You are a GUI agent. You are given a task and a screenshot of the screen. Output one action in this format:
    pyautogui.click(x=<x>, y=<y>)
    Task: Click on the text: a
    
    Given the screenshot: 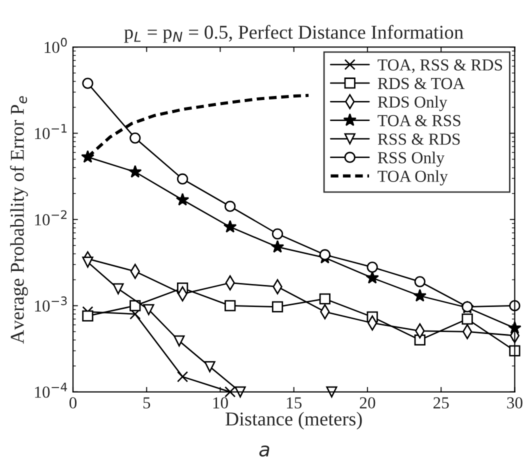 What is the action you would take?
    pyautogui.click(x=264, y=451)
    